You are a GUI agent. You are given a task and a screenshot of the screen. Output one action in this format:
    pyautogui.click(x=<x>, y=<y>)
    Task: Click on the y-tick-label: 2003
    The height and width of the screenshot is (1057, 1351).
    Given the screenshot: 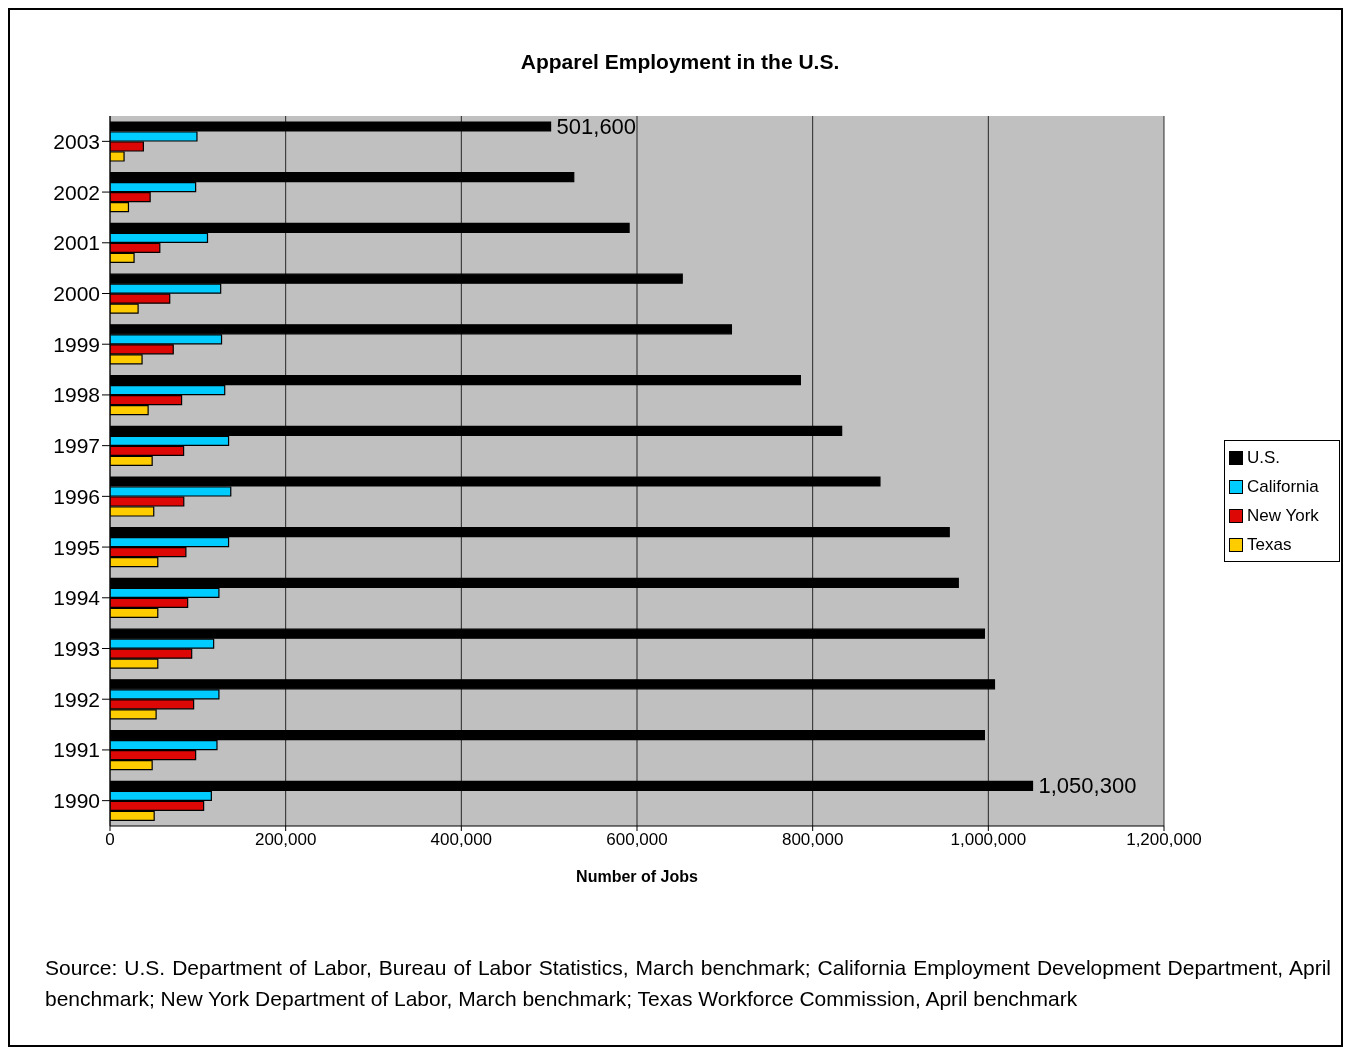 What is the action you would take?
    pyautogui.click(x=76, y=141)
    